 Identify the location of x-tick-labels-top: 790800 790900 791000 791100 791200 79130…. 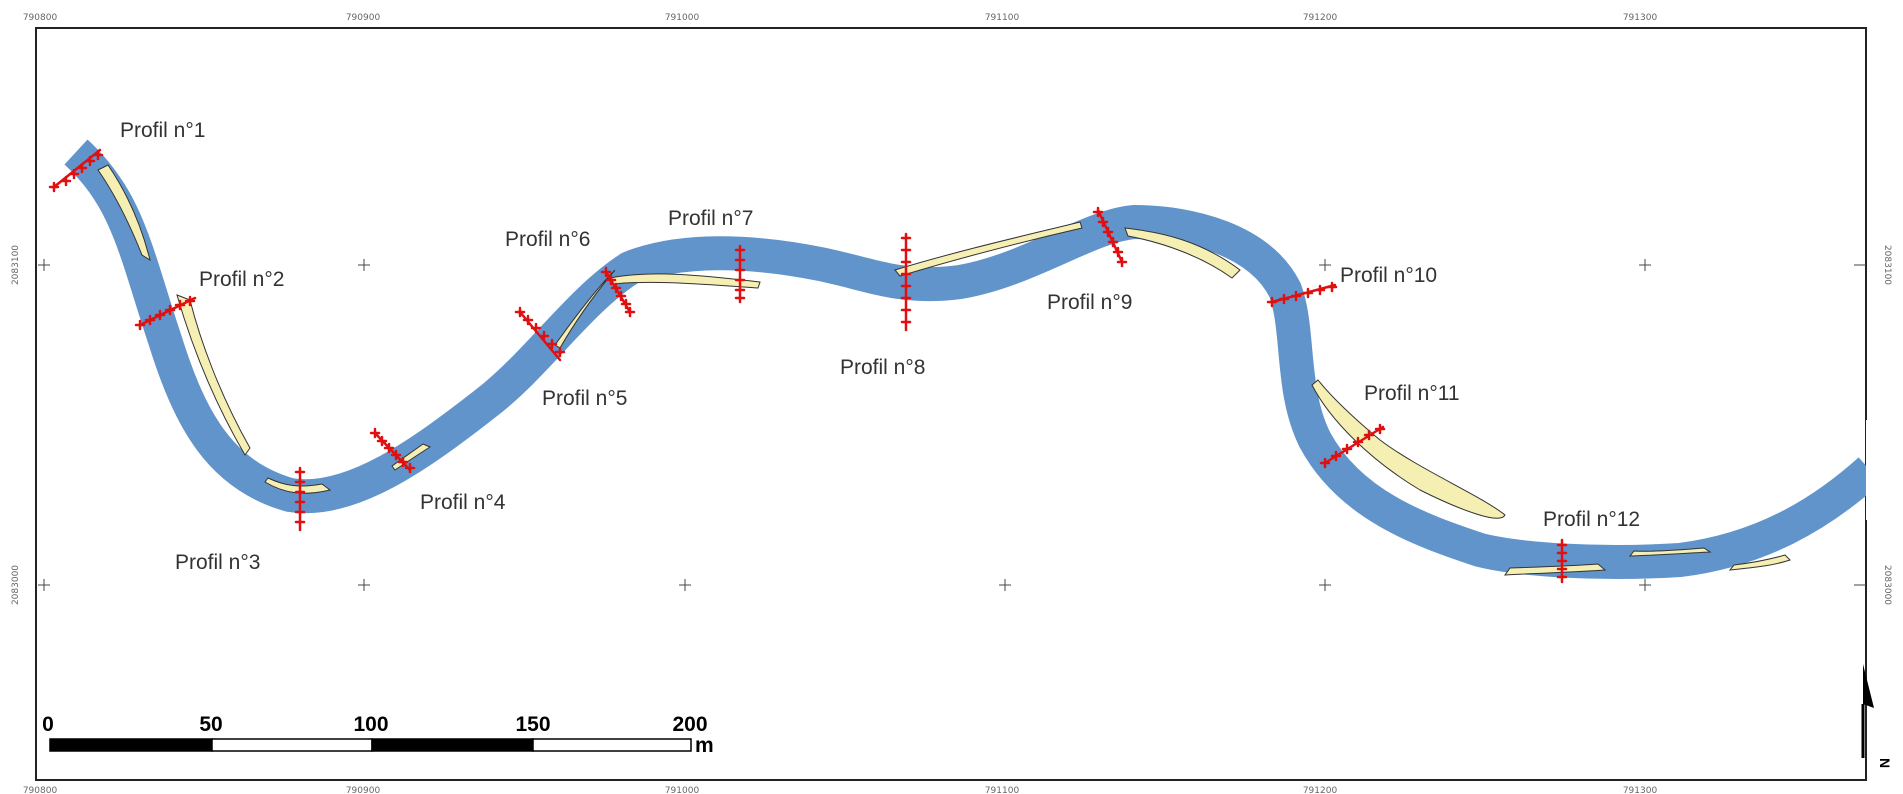
(840, 18).